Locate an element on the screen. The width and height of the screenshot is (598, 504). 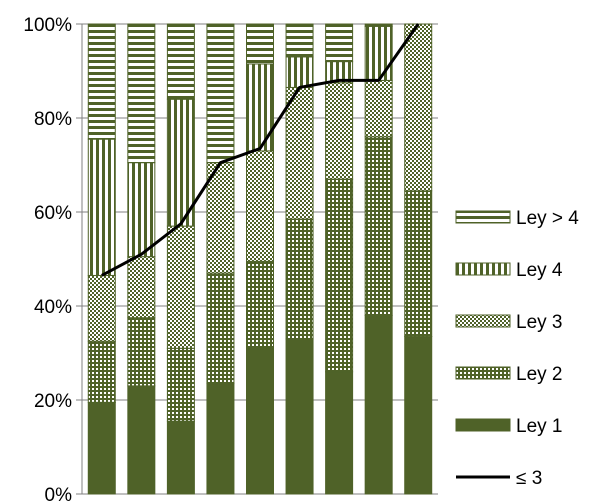
y-tick-label: 80% is located at coordinates (53, 119).